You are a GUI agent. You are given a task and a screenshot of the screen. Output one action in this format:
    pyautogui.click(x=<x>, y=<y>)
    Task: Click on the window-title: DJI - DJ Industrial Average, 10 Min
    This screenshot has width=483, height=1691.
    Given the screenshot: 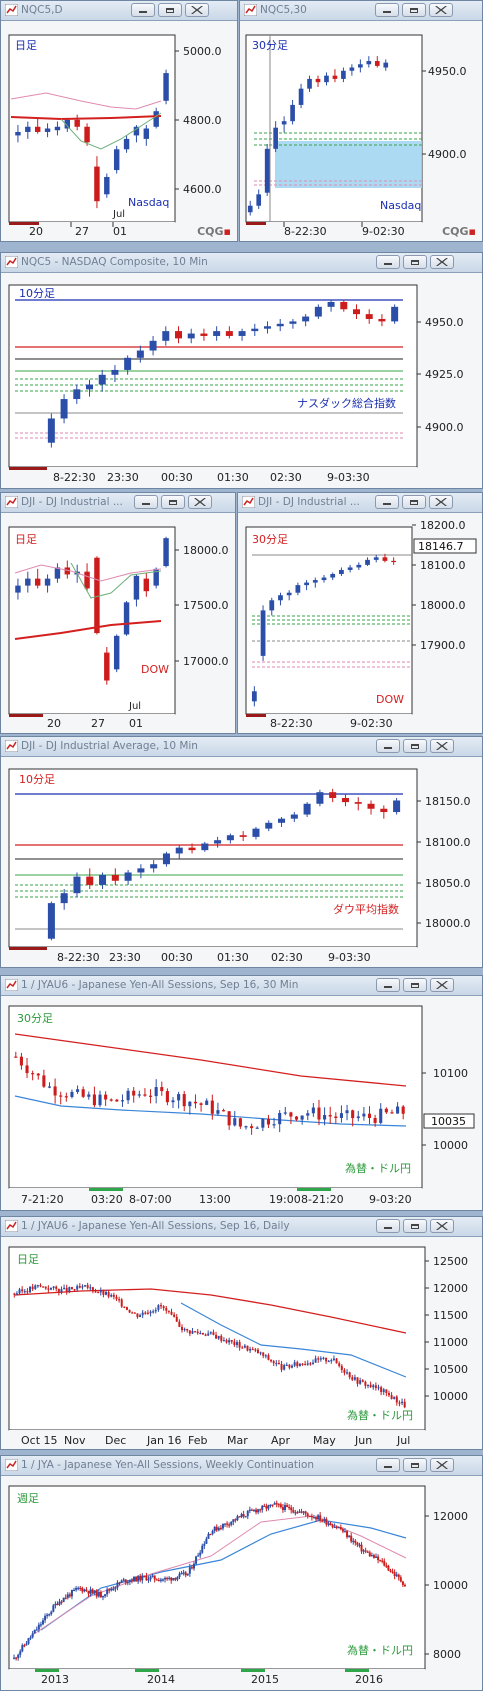 What is the action you would take?
    pyautogui.click(x=109, y=746)
    